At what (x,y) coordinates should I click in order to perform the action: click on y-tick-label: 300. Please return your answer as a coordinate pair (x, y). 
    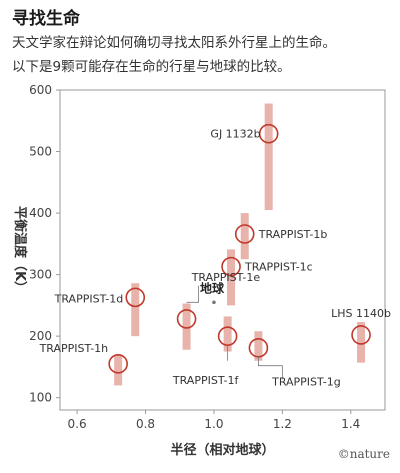
    Looking at the image, I should click on (40, 275).